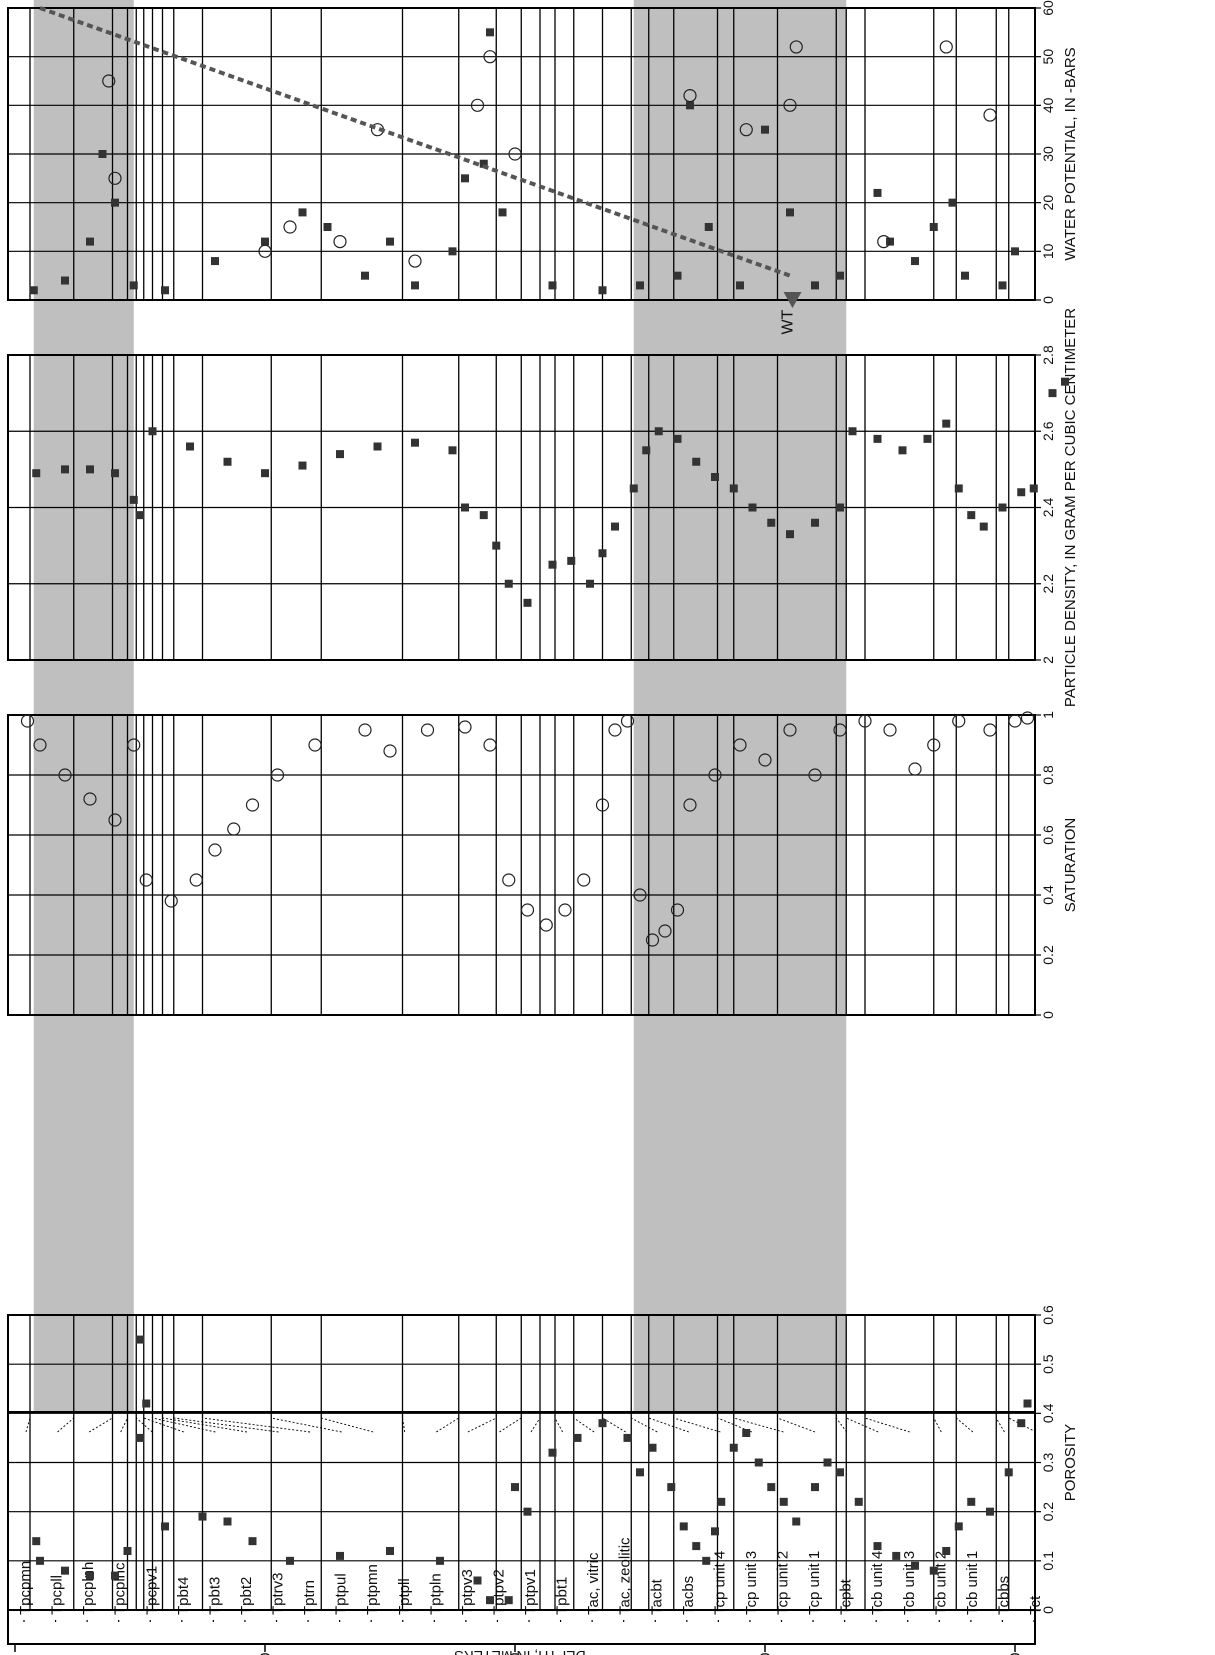 This screenshot has height=1655, width=1215. What do you see at coordinates (1070, 1463) in the screenshot?
I see `axis-label: POROSITY` at bounding box center [1070, 1463].